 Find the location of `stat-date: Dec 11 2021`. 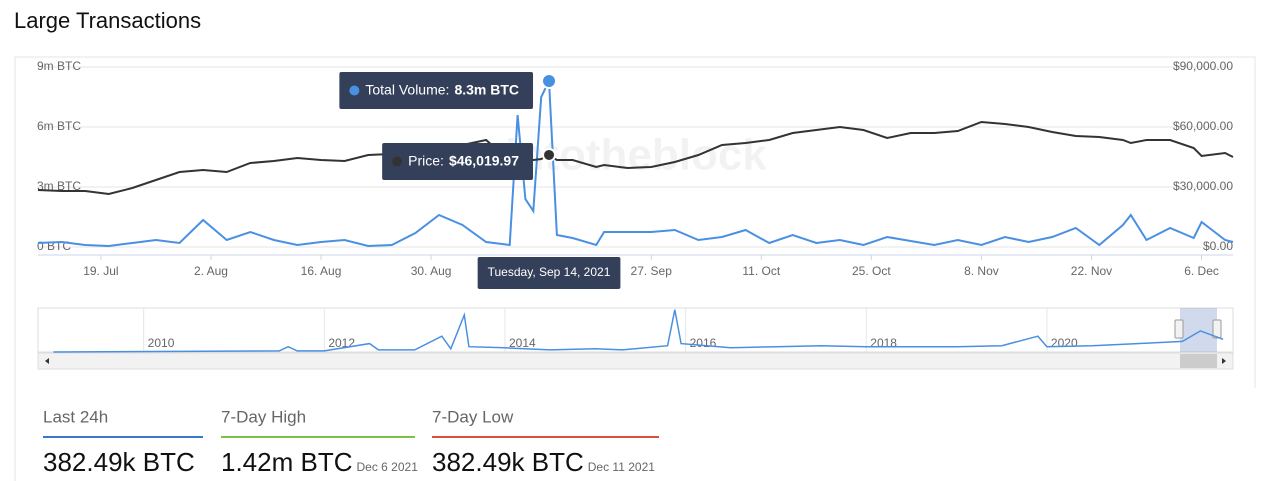

stat-date: Dec 11 2021 is located at coordinates (621, 467).